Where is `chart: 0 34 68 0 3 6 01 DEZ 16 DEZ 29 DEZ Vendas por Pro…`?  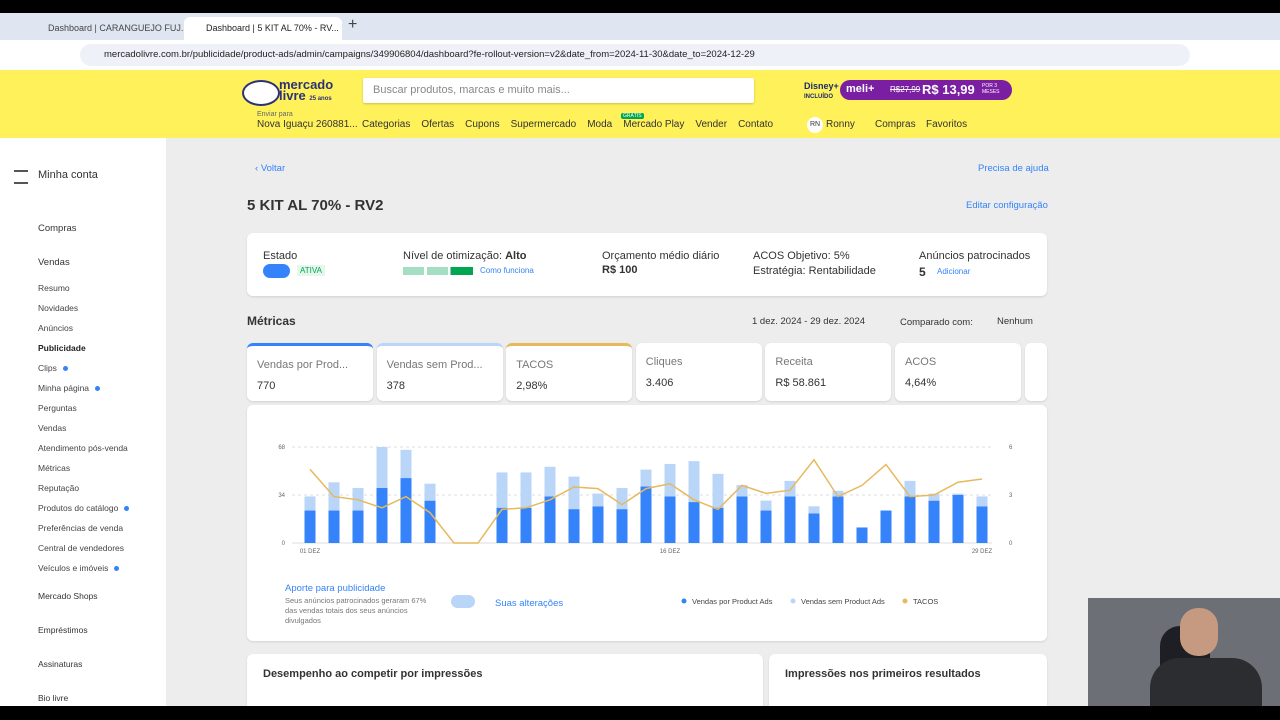 chart: 0 34 68 0 3 6 01 DEZ 16 DEZ 29 DEZ Vendas por Pro… is located at coordinates (645, 525).